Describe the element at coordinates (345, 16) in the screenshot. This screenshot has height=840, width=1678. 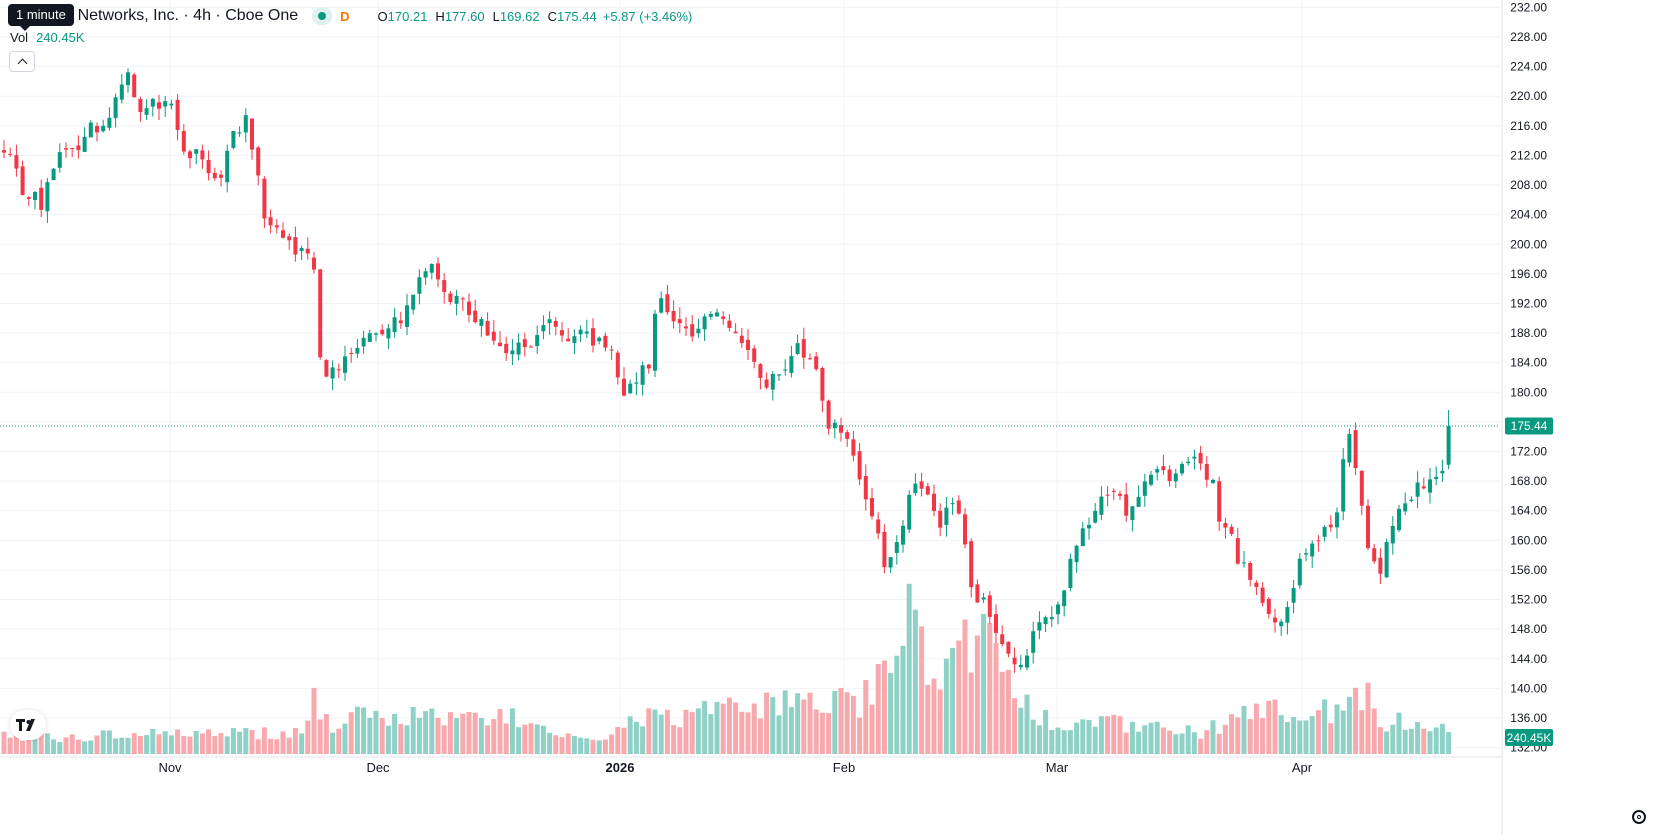
I see `delayed-flag: D` at that location.